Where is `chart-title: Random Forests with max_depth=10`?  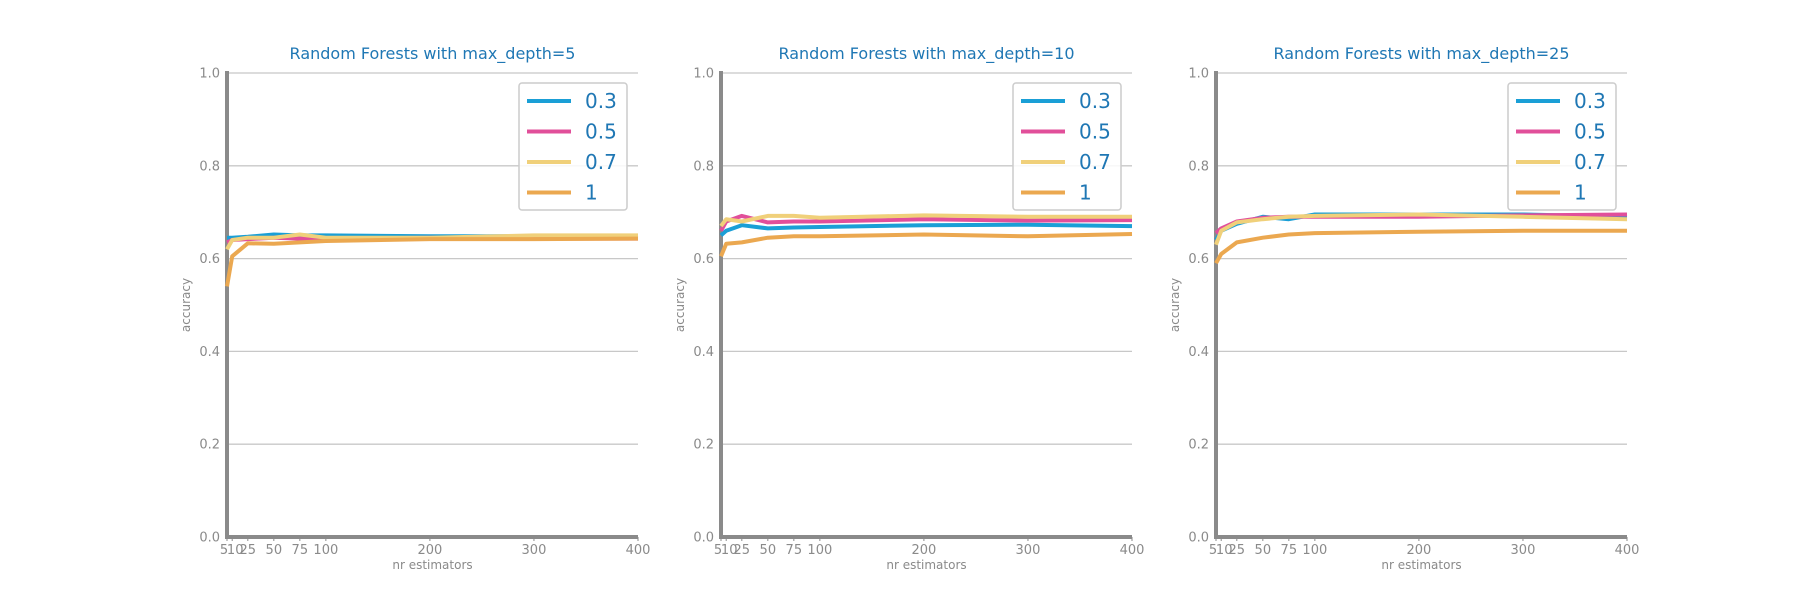 chart-title: Random Forests with max_depth=10 is located at coordinates (926, 54).